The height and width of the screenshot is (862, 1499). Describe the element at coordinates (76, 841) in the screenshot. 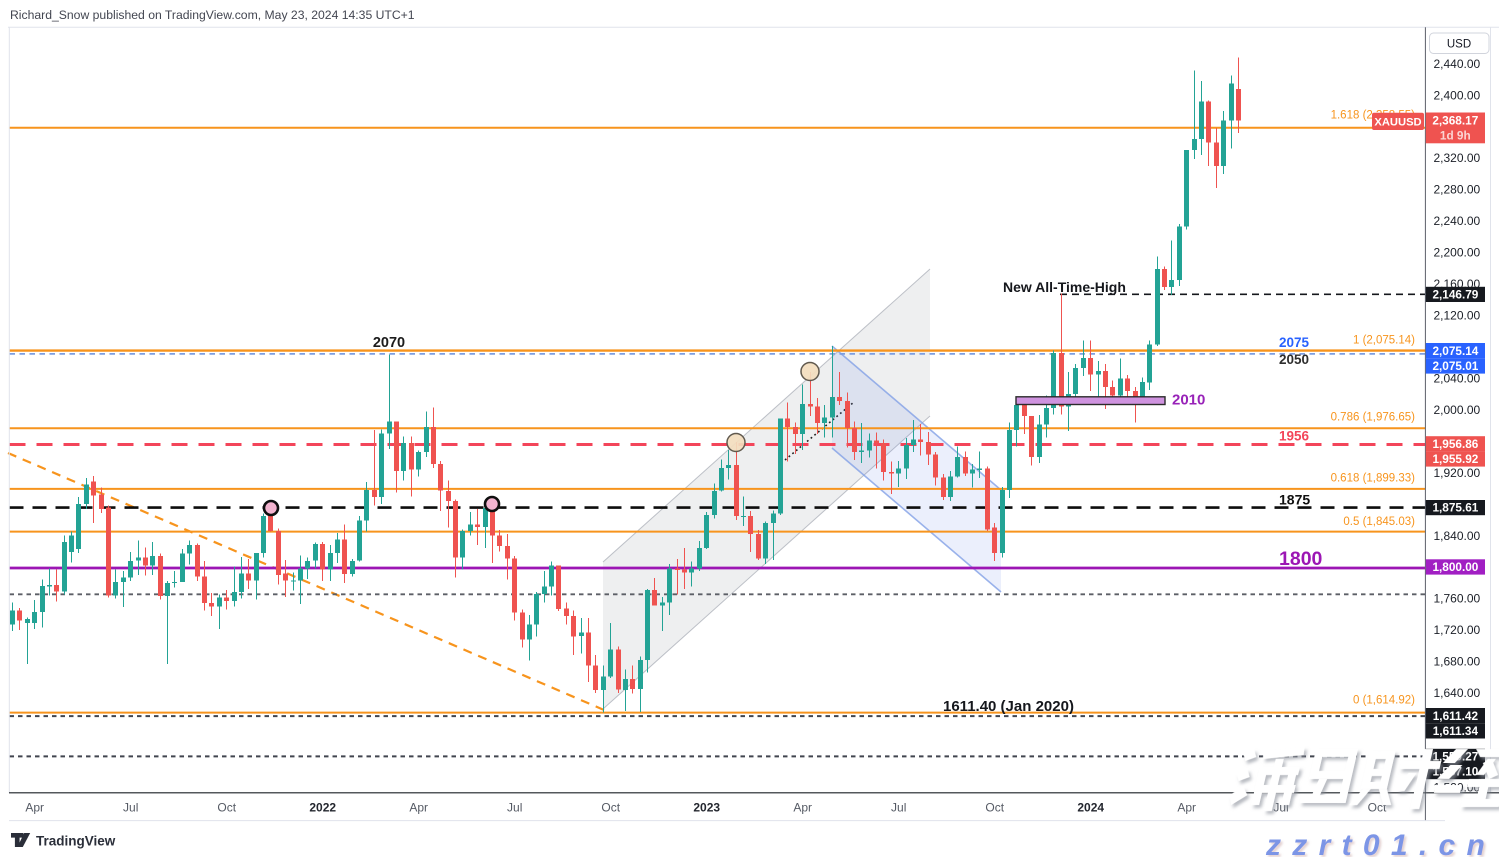

I see `svg-text: TradingView` at that location.